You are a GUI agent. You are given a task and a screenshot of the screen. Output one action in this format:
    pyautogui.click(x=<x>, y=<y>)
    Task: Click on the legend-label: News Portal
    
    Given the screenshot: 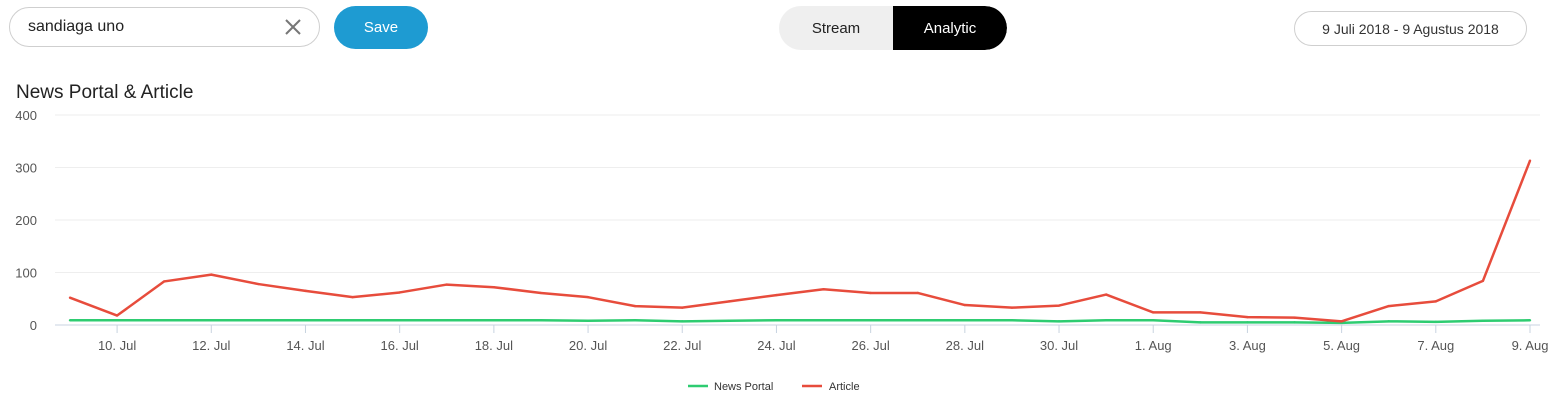 What is the action you would take?
    pyautogui.click(x=743, y=387)
    